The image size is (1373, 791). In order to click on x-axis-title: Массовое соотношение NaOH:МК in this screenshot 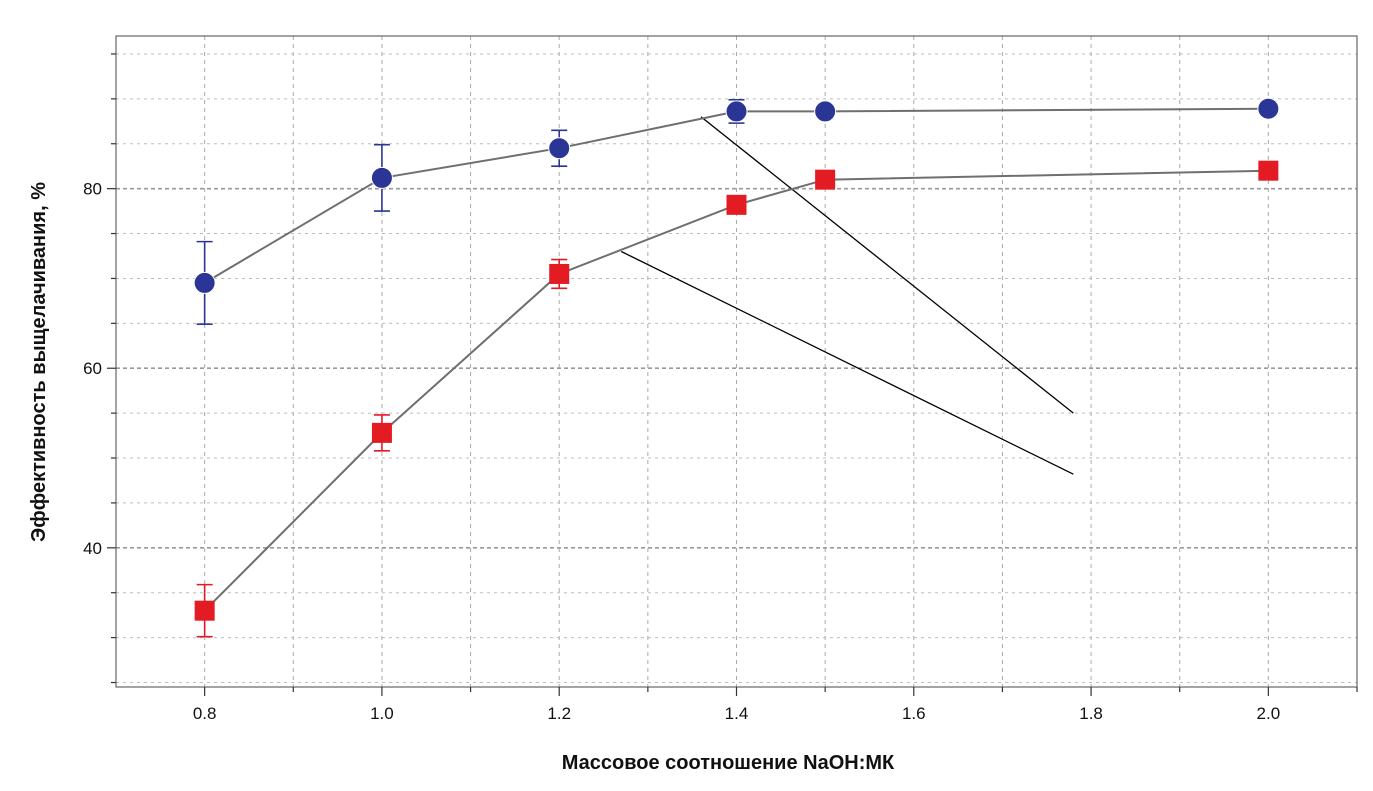, I will do `click(728, 763)`.